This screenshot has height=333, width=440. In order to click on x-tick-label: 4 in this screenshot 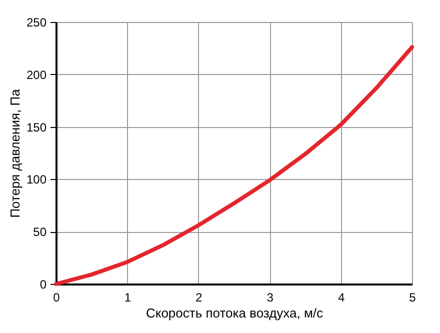, I will do `click(341, 297)`.